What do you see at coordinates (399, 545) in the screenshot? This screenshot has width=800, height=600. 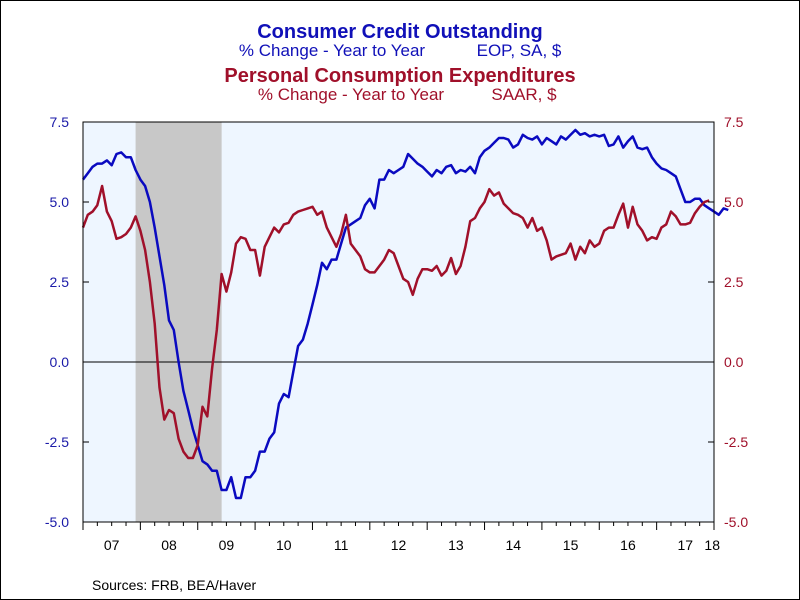 I see `x-tick-label: 12` at bounding box center [399, 545].